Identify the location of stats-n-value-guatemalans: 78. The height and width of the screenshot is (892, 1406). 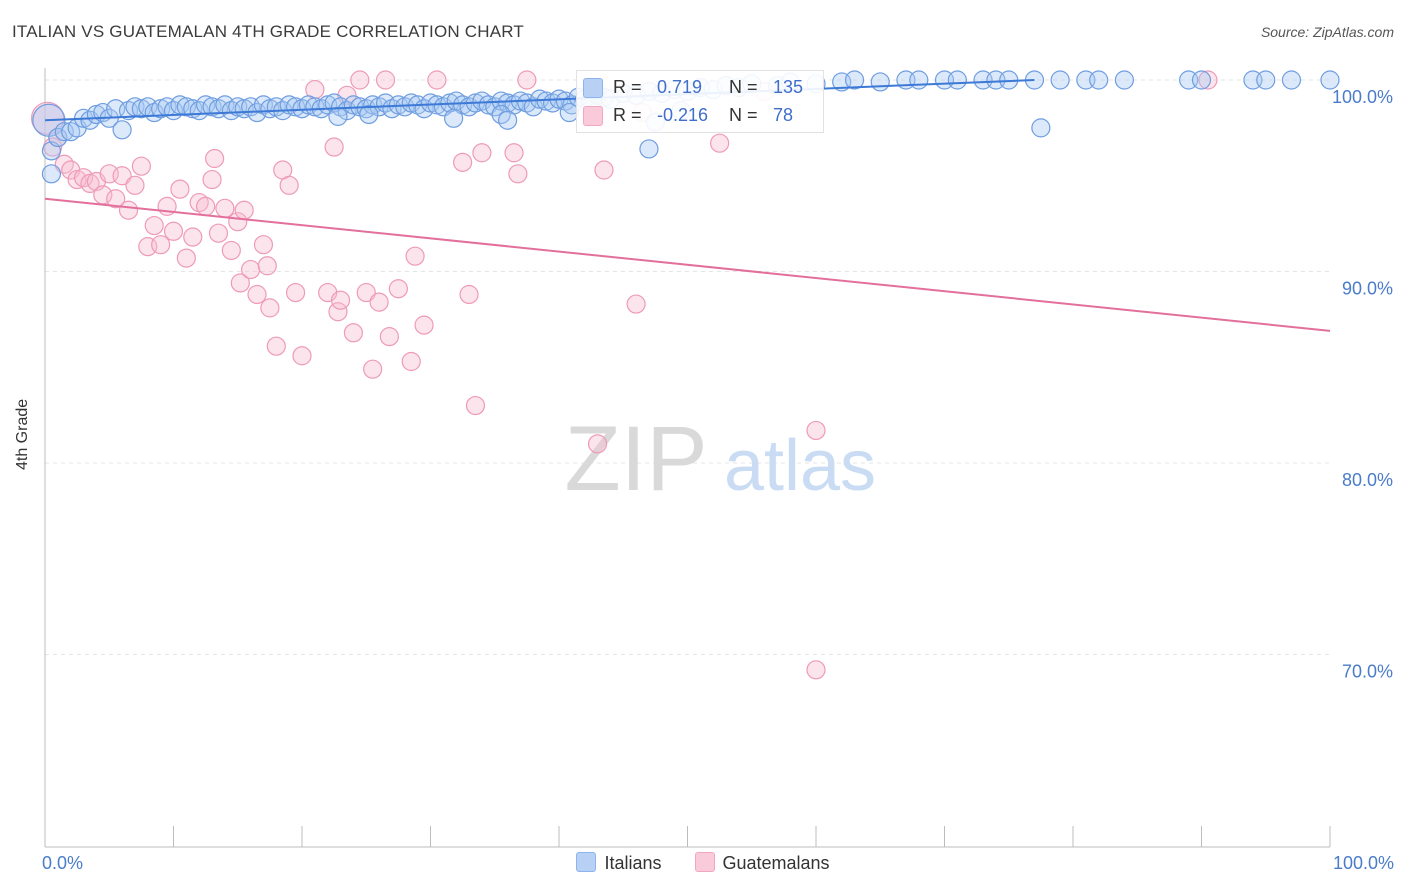
(783, 115).